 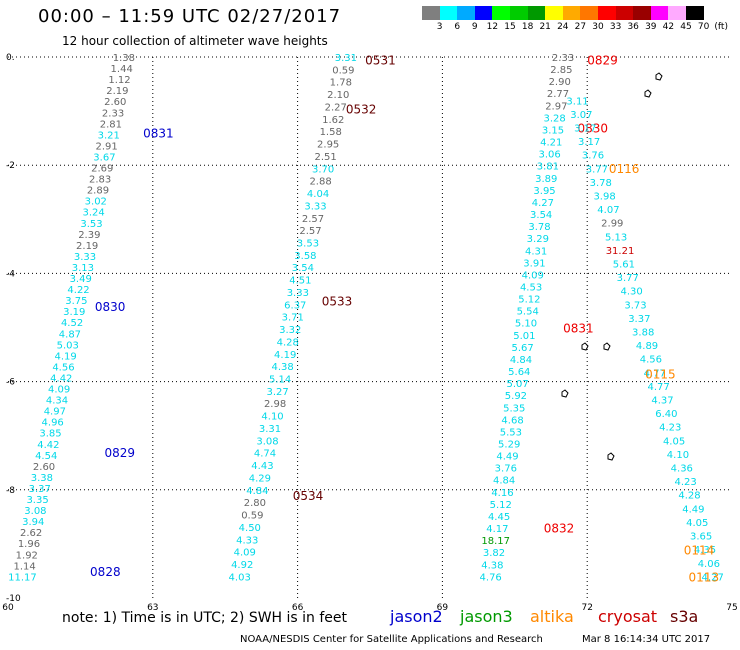 I want to click on wave-height-value: 3.28, so click(x=555, y=118).